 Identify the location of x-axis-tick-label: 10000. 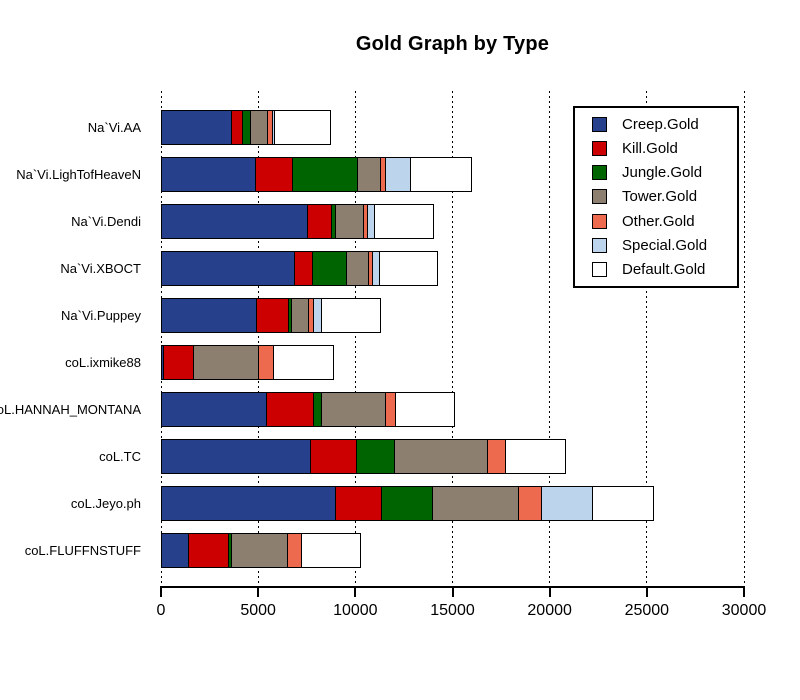
(355, 610).